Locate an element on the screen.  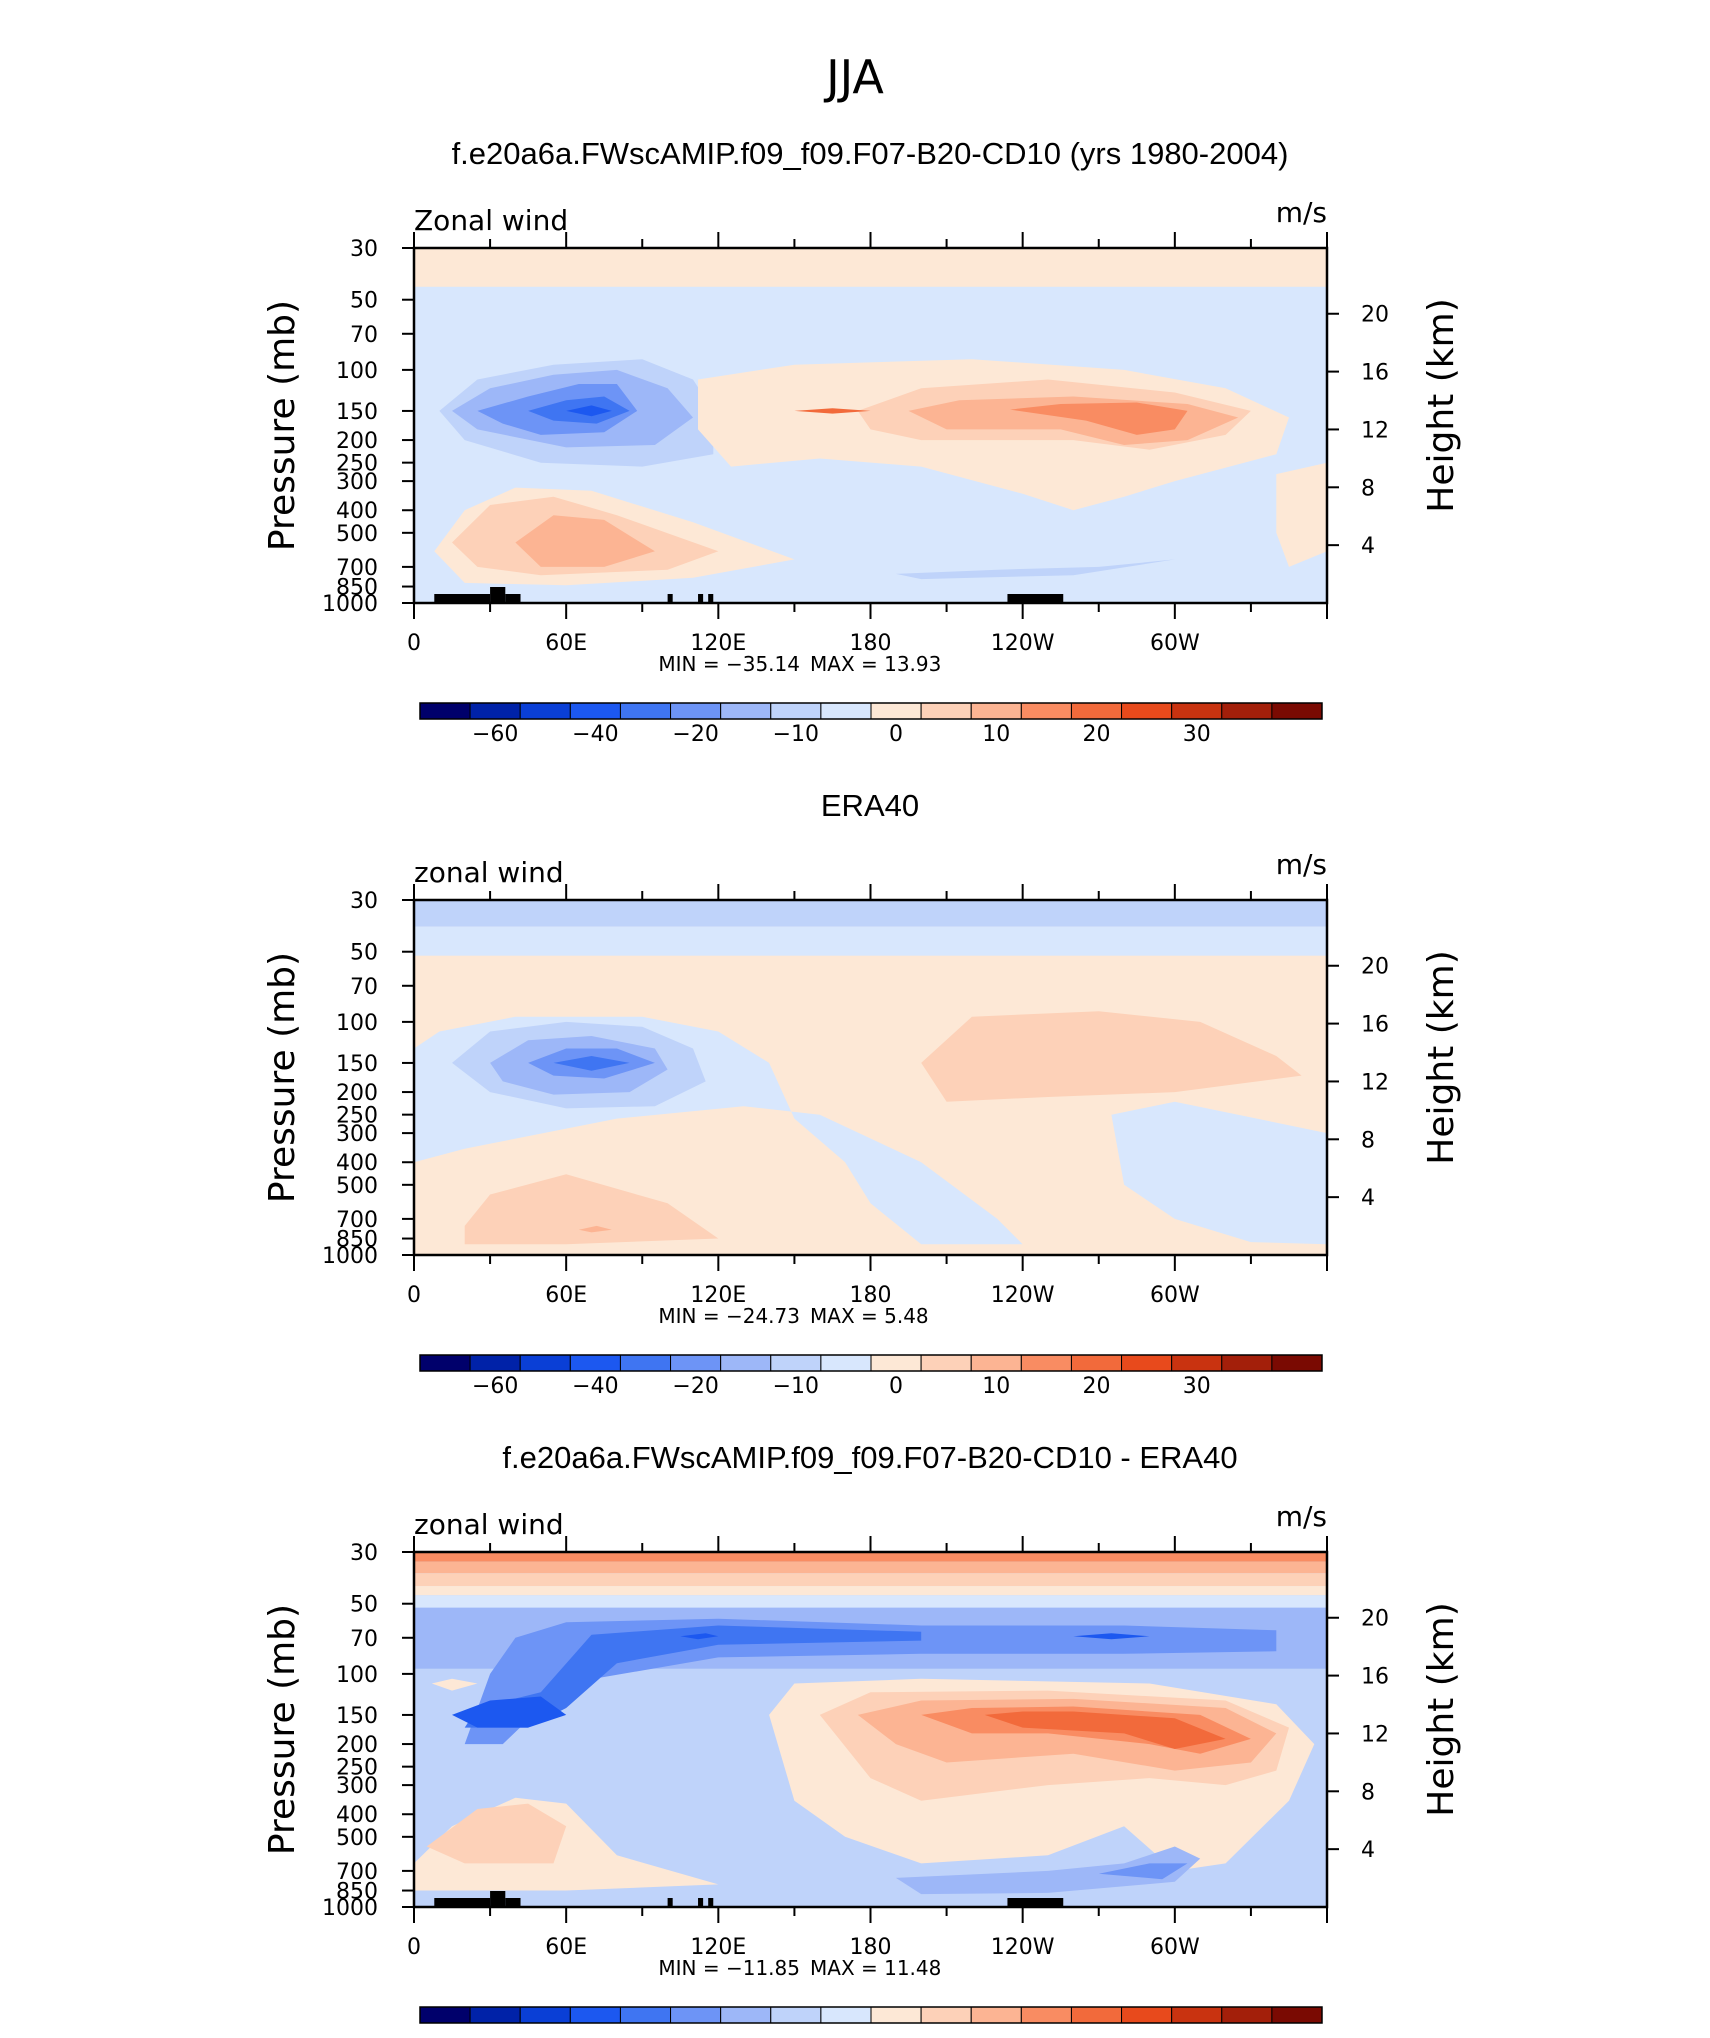
colorbar-label: −1 is located at coordinates (796, 2037).